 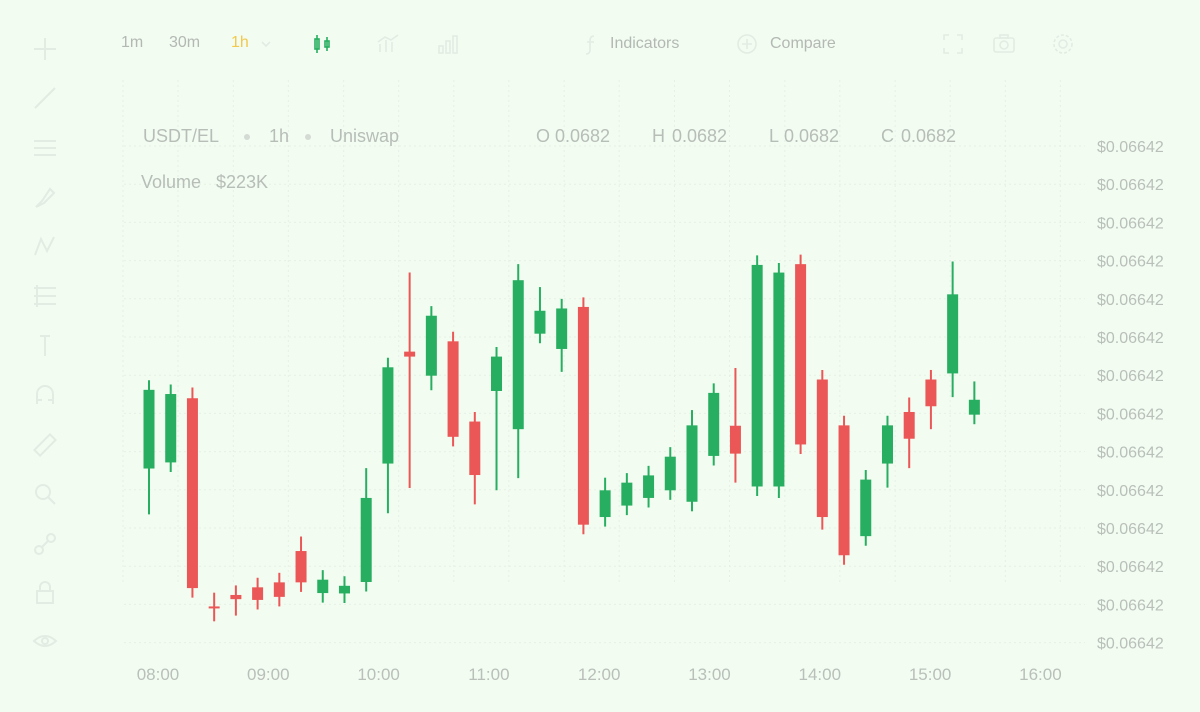 I want to click on camera-icon, so click(x=1004, y=44).